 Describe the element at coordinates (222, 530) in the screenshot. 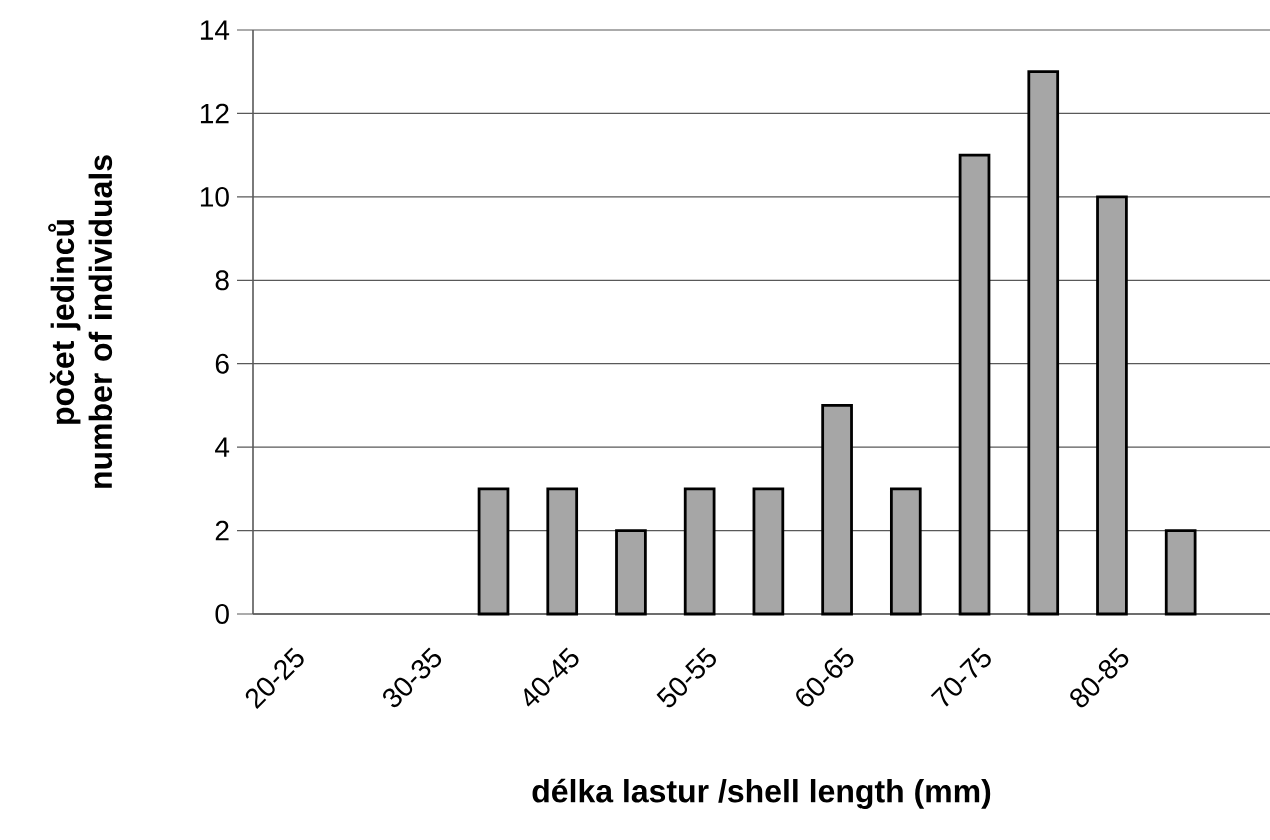

I see `y-tick-label: 2` at that location.